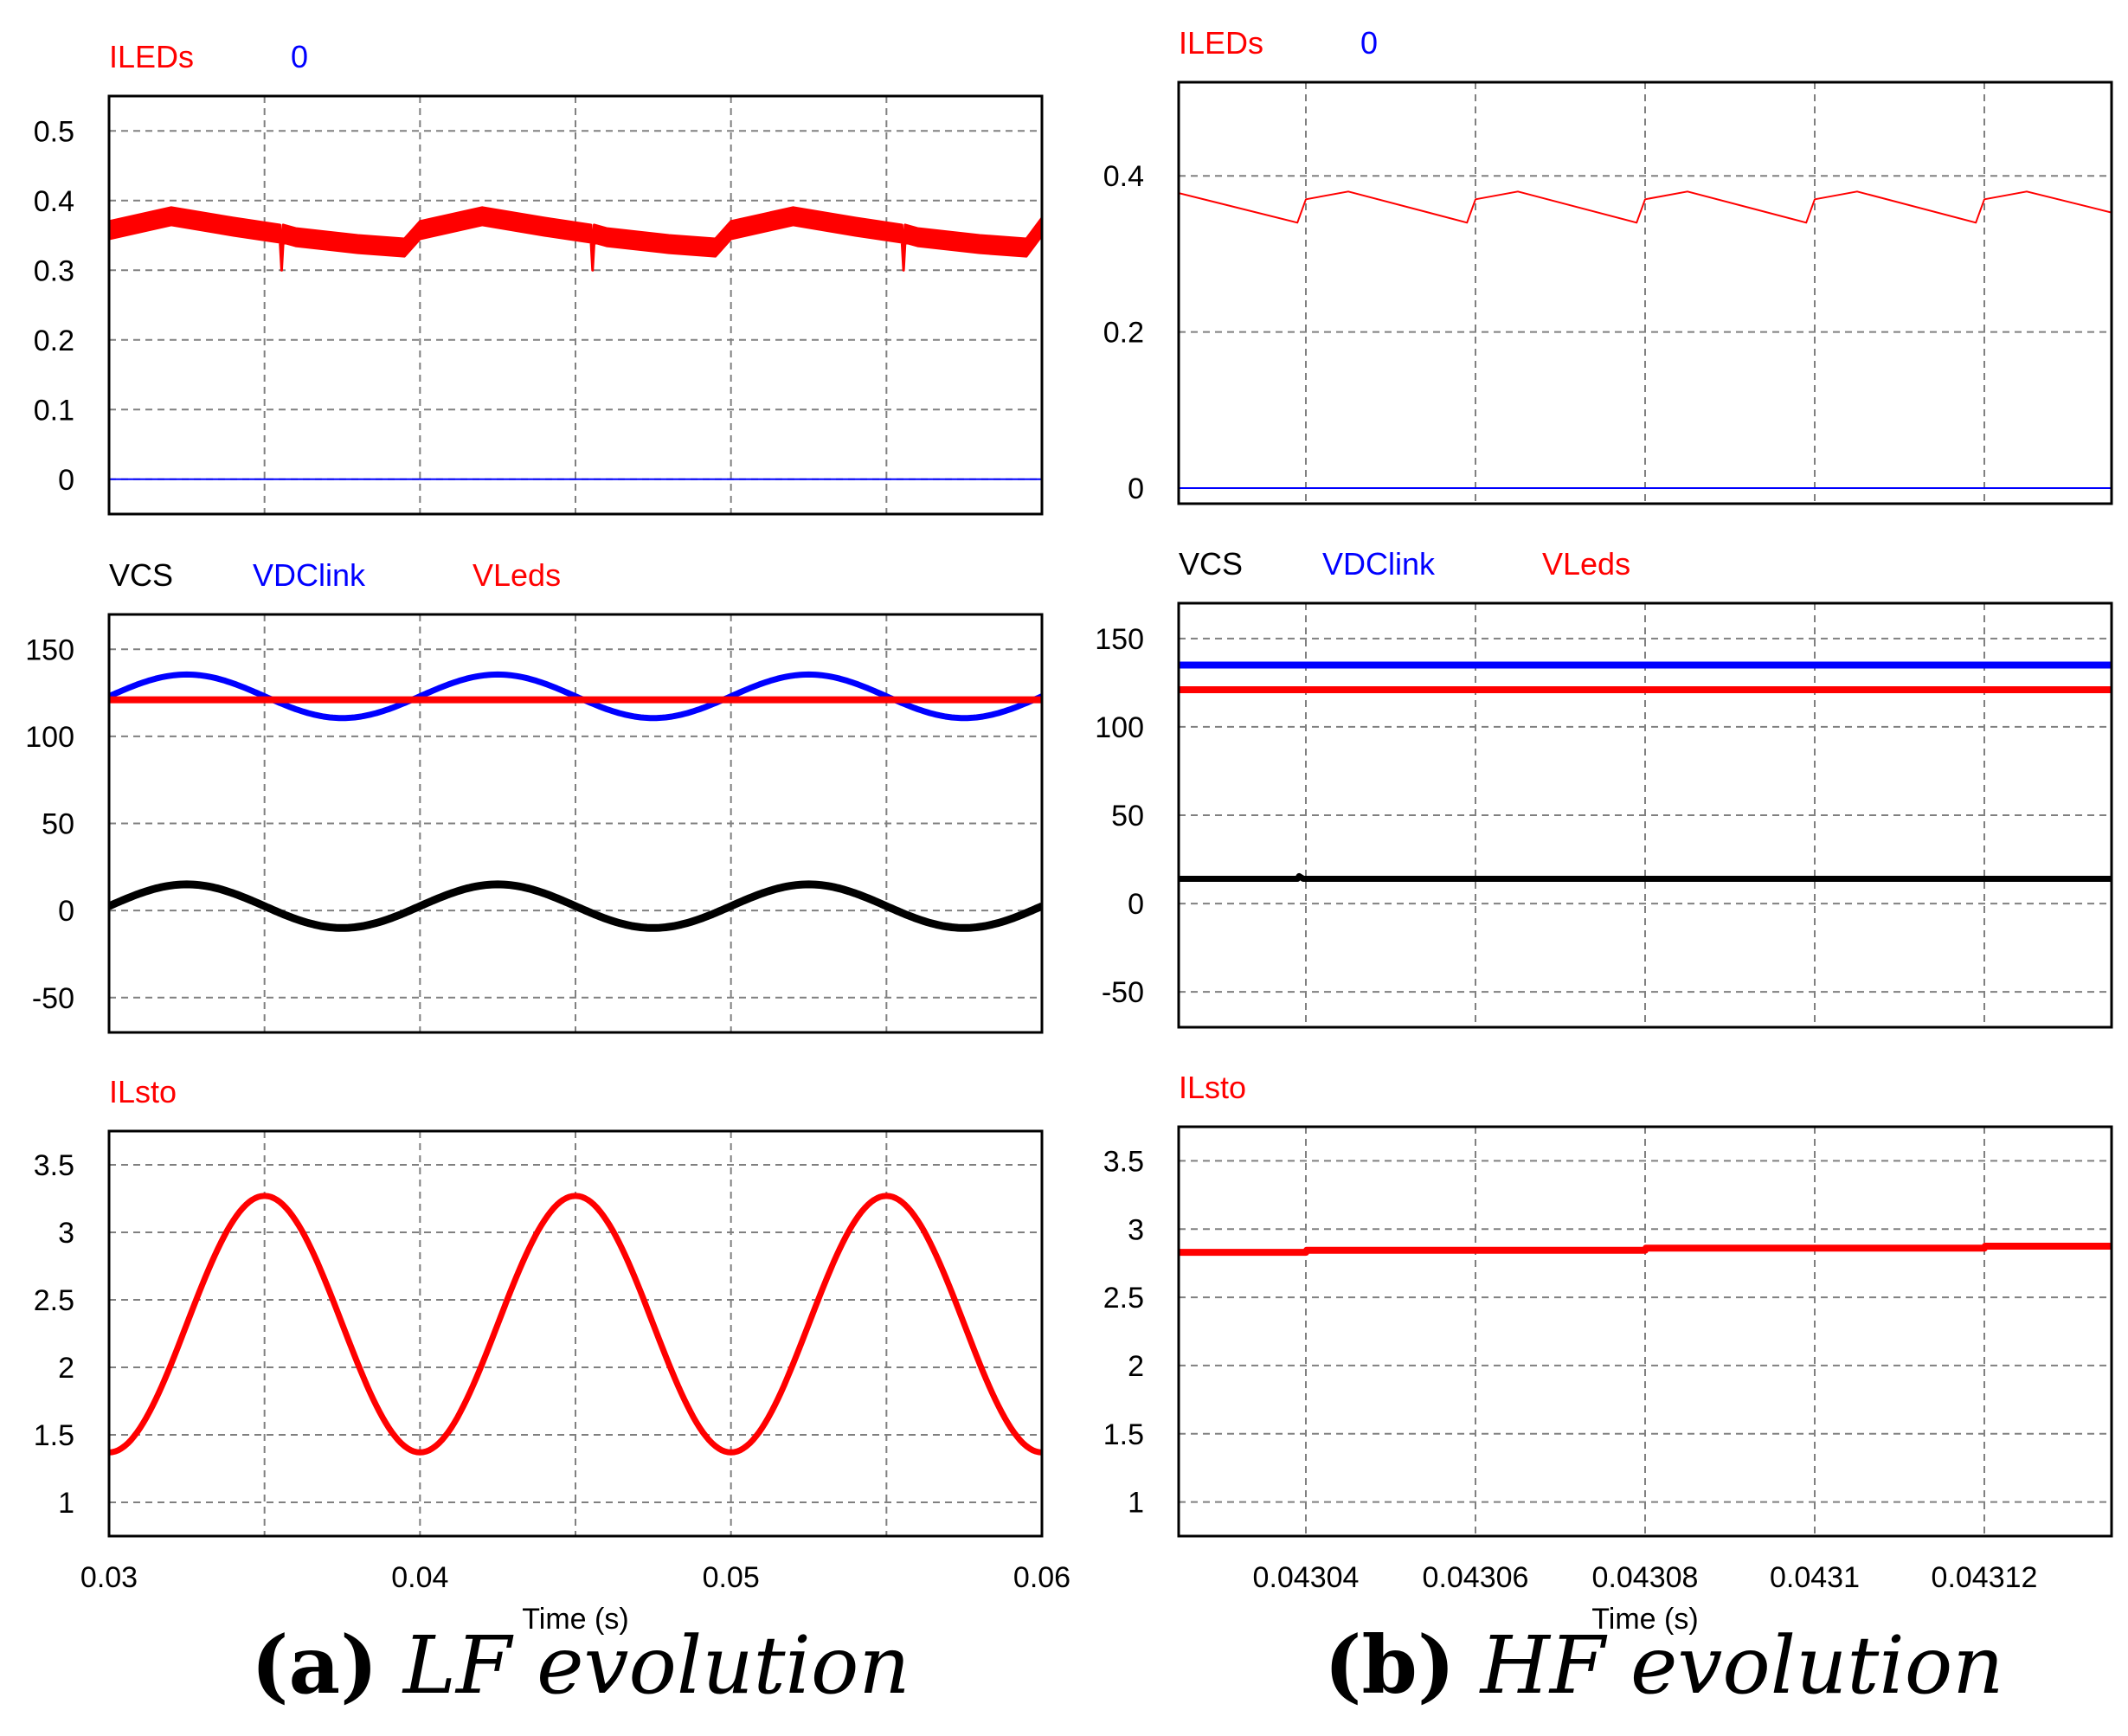 The image size is (2128, 1736). I want to click on y-tick-label: 0.5, so click(54, 131).